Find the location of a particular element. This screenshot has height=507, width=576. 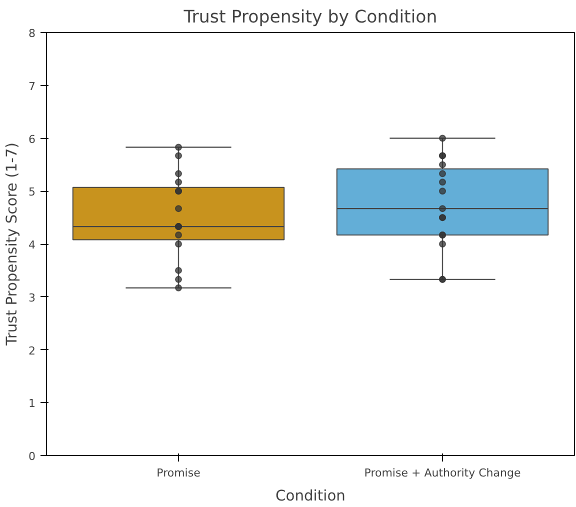

y-tick-label: 2 is located at coordinates (32, 351).